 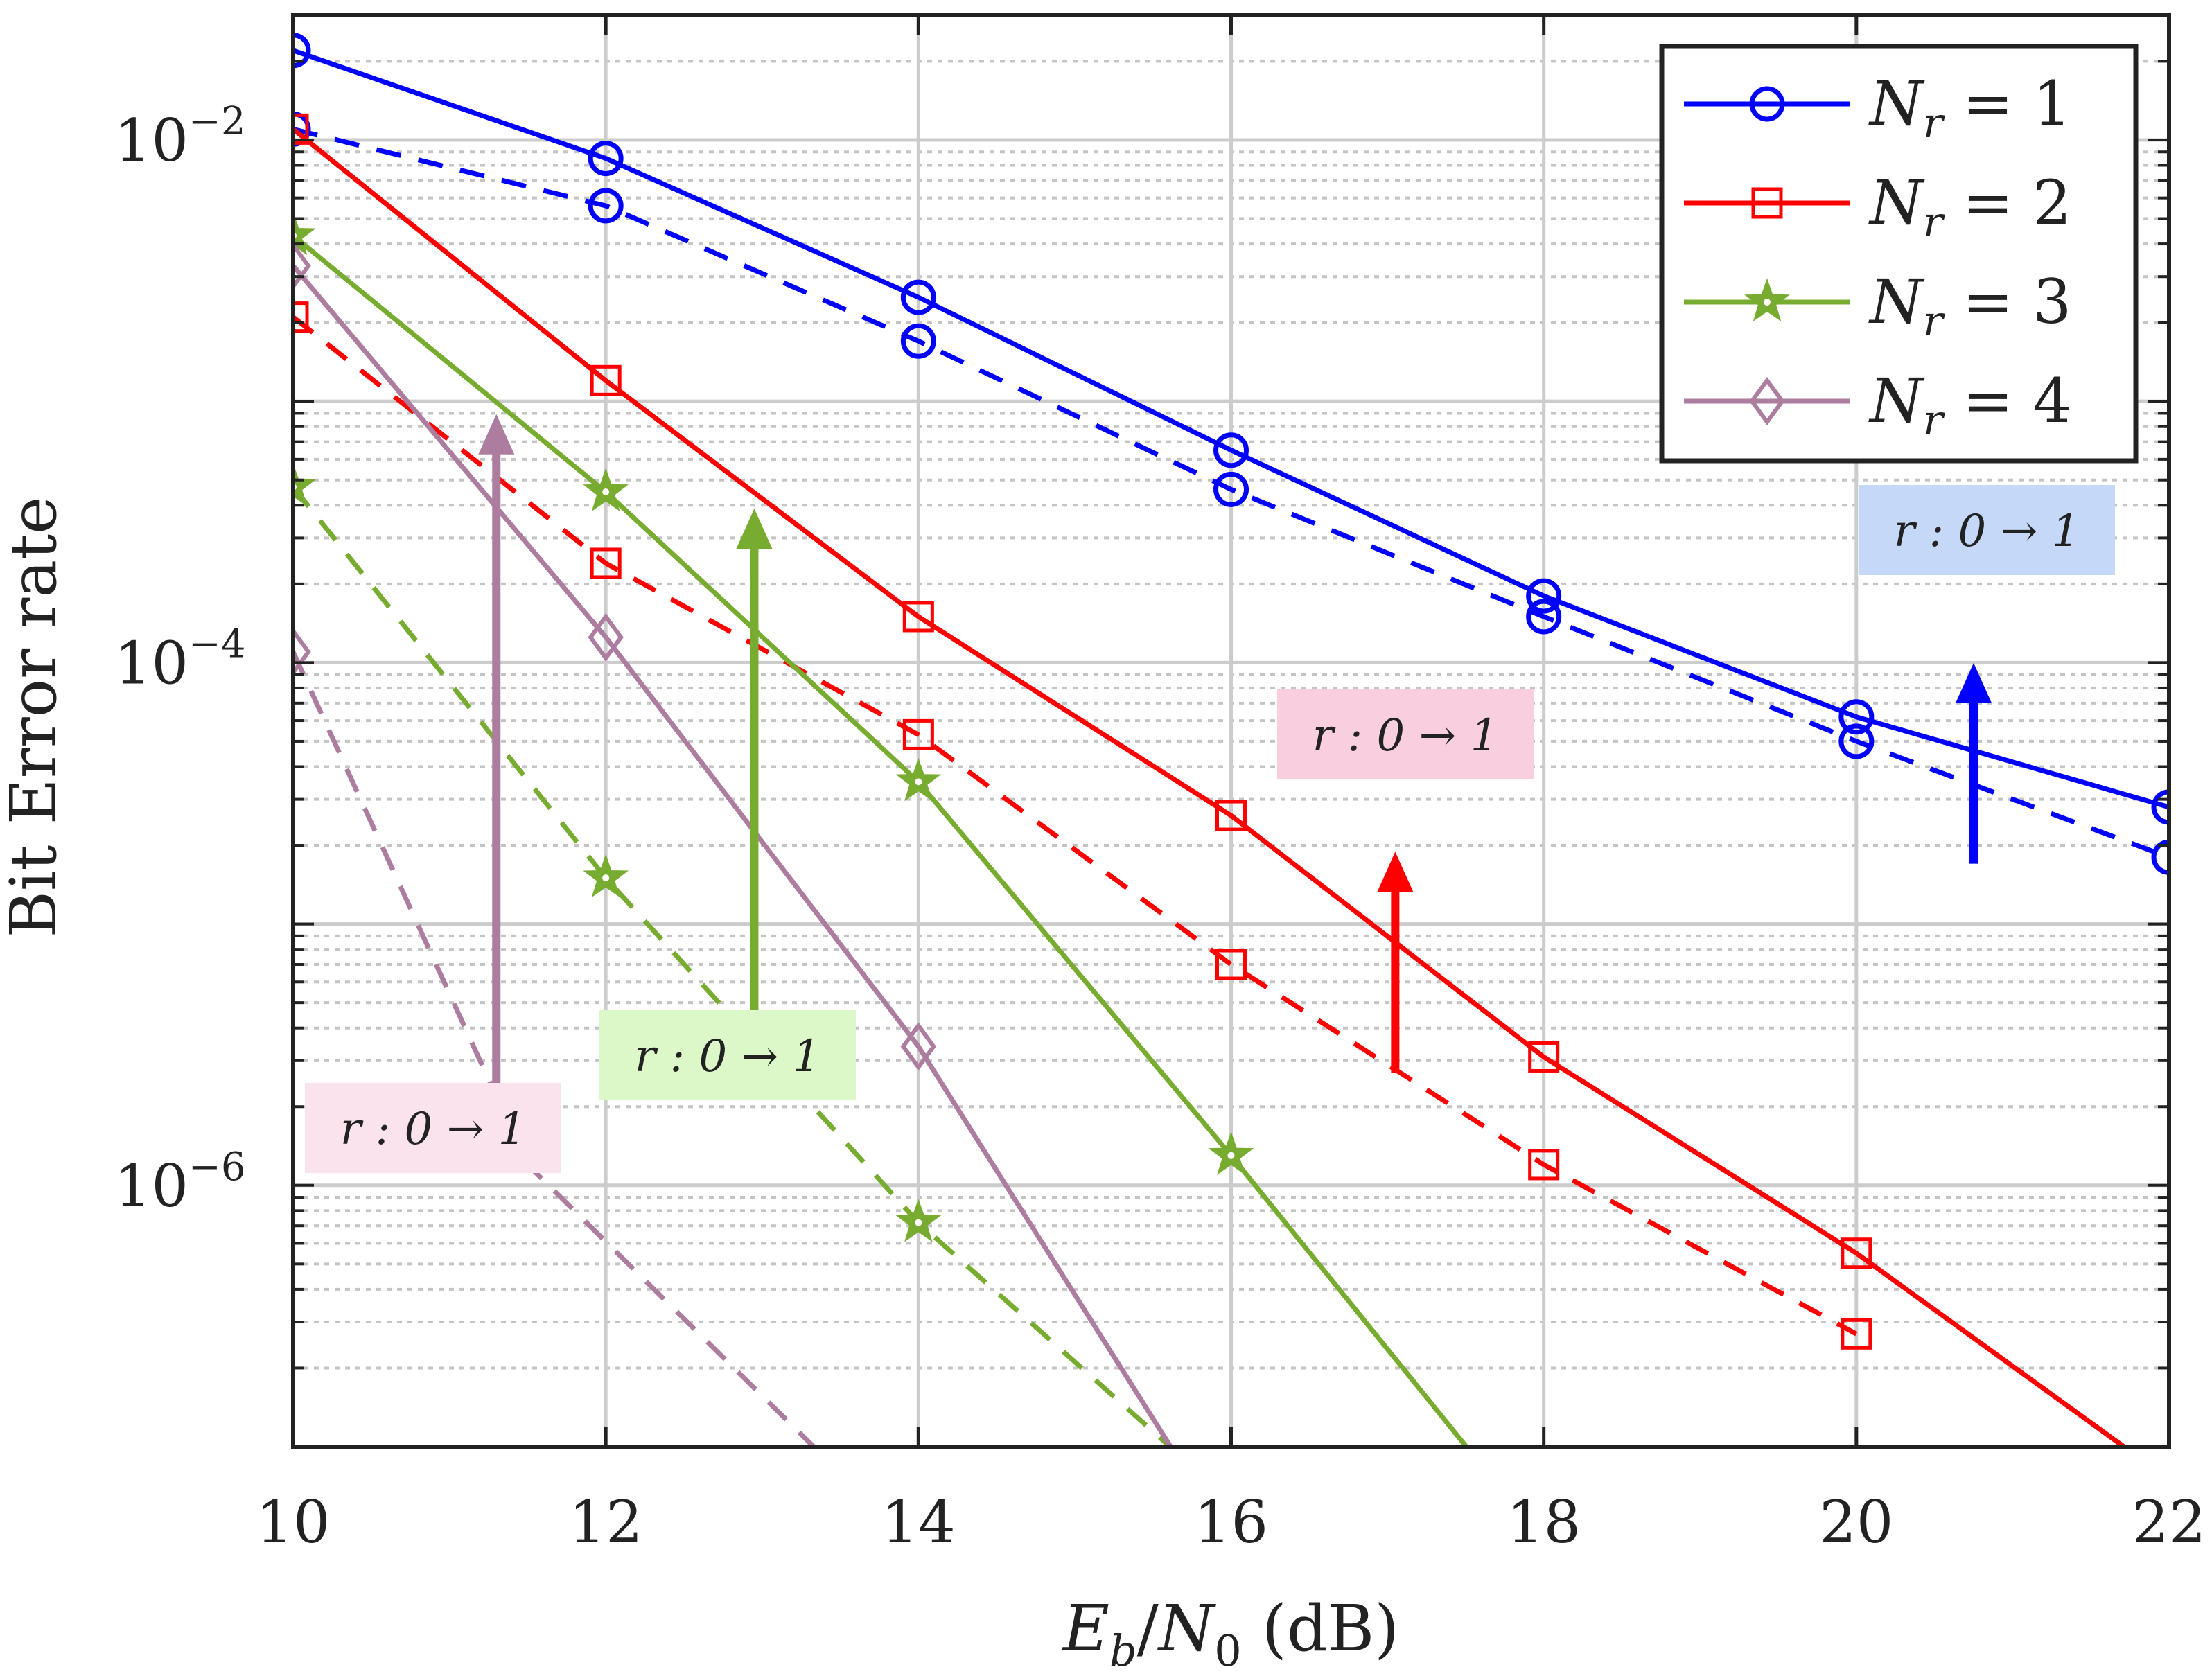 I want to click on annotation-1: r : 0 → 1, so click(x=1405, y=881).